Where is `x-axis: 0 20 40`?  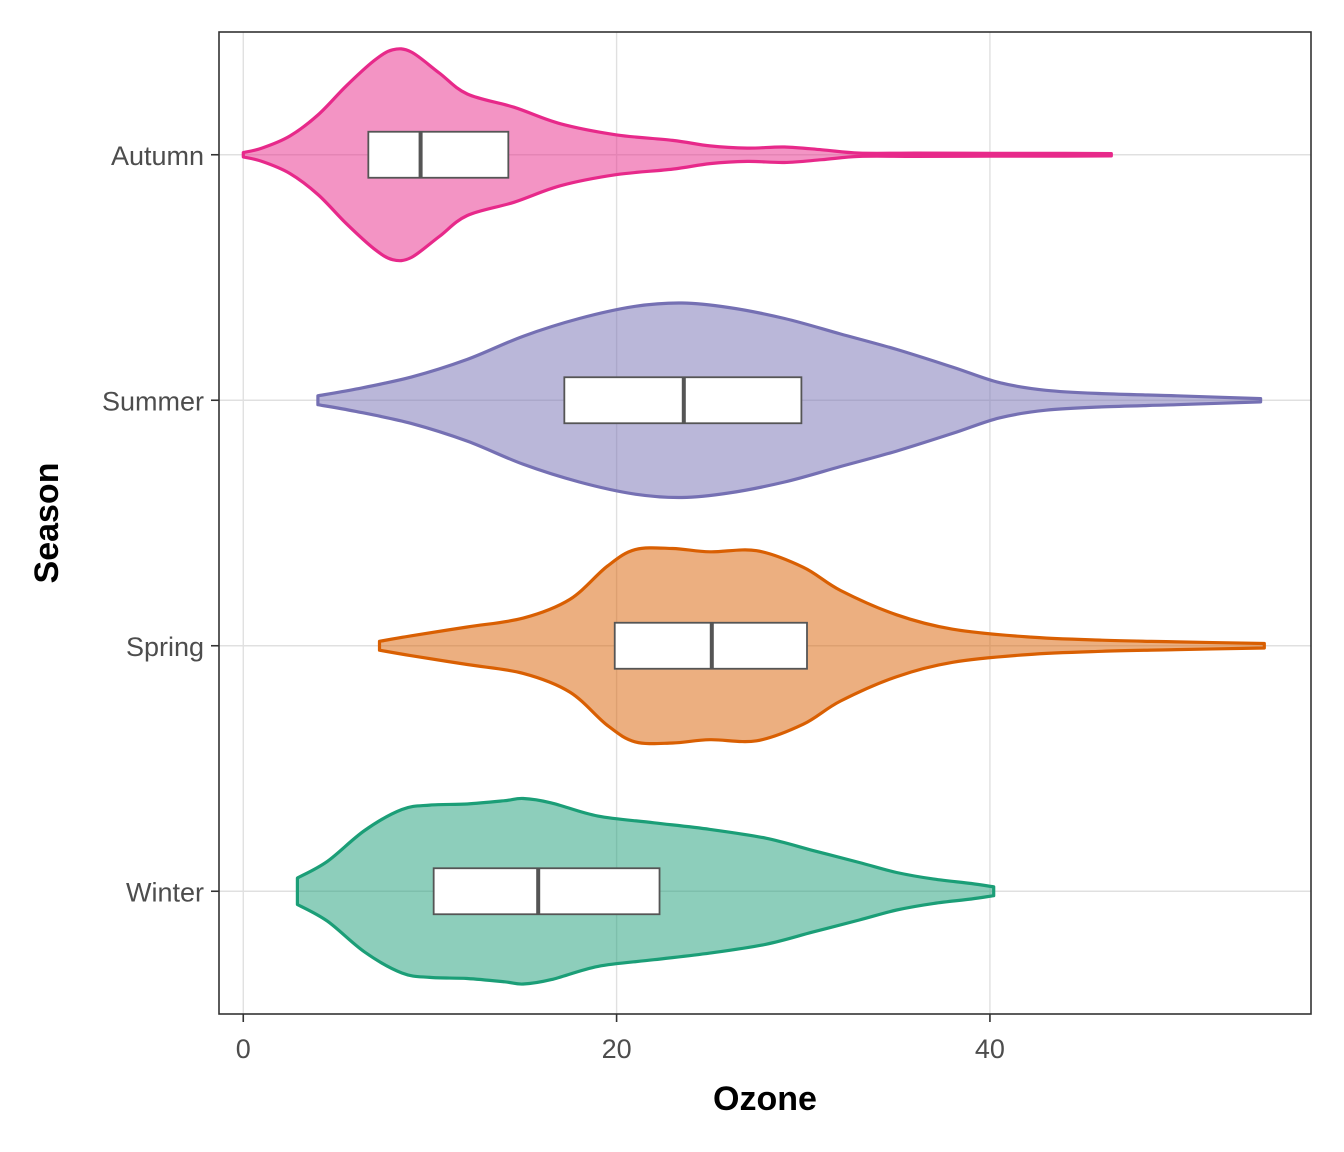
x-axis: 0 20 40 is located at coordinates (620, 1039).